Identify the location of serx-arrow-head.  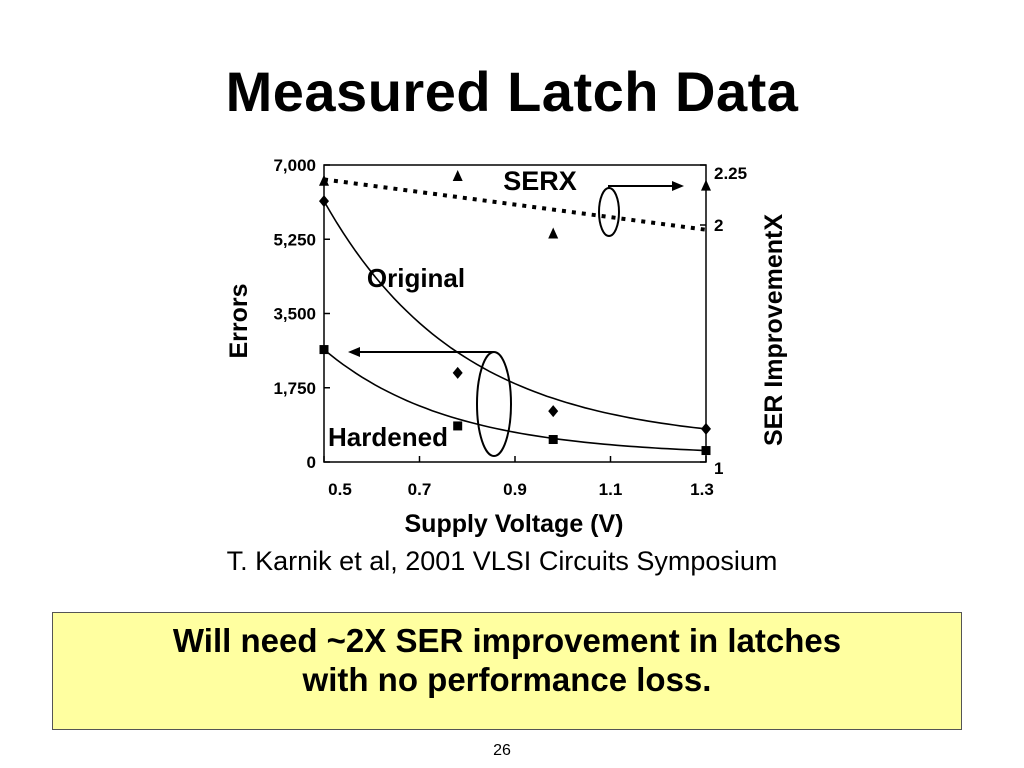
(678, 186).